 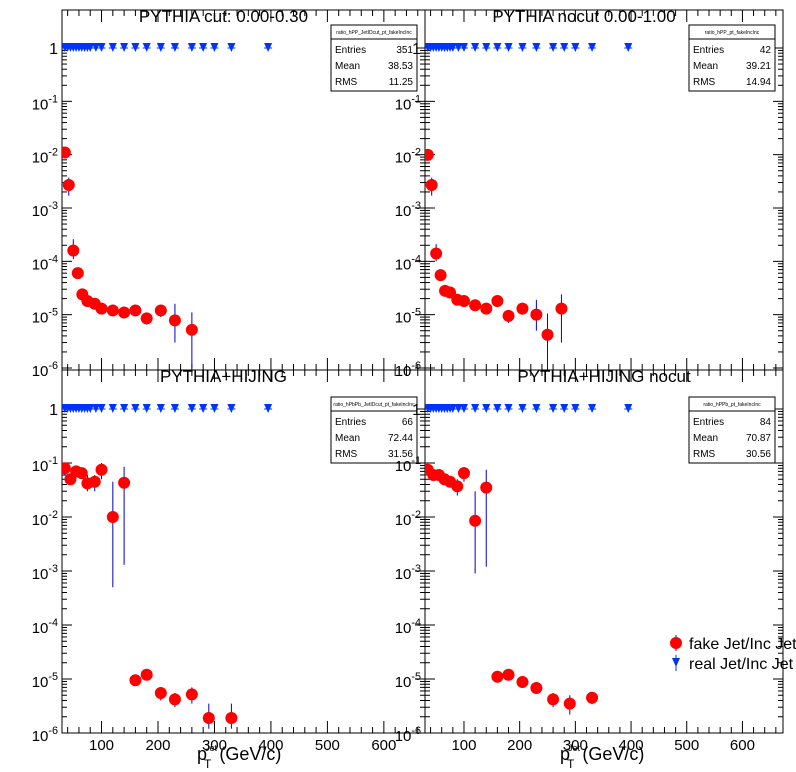 I want to click on stats-label: Mean, so click(x=705, y=438).